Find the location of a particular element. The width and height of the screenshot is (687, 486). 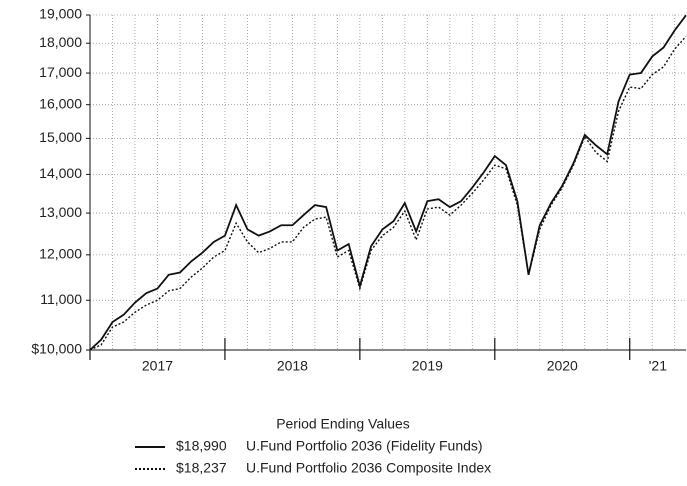

y-tick-label: 13,000 is located at coordinates (60, 212).